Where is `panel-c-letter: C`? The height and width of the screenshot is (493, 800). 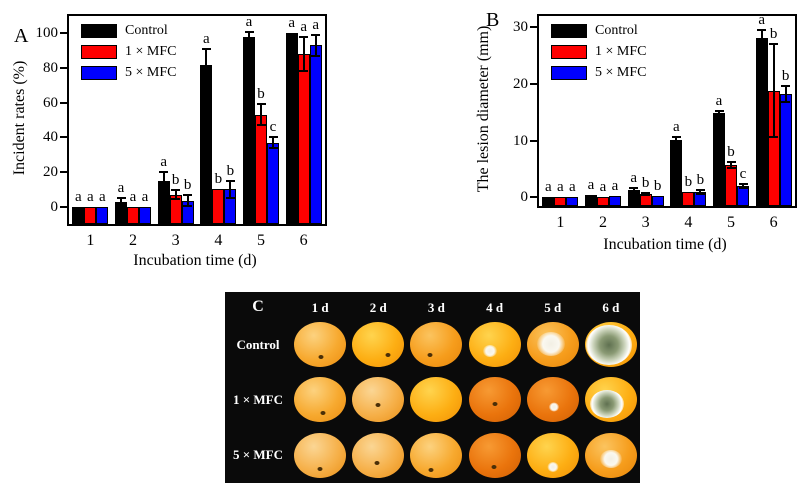
panel-c-letter: C is located at coordinates (258, 306).